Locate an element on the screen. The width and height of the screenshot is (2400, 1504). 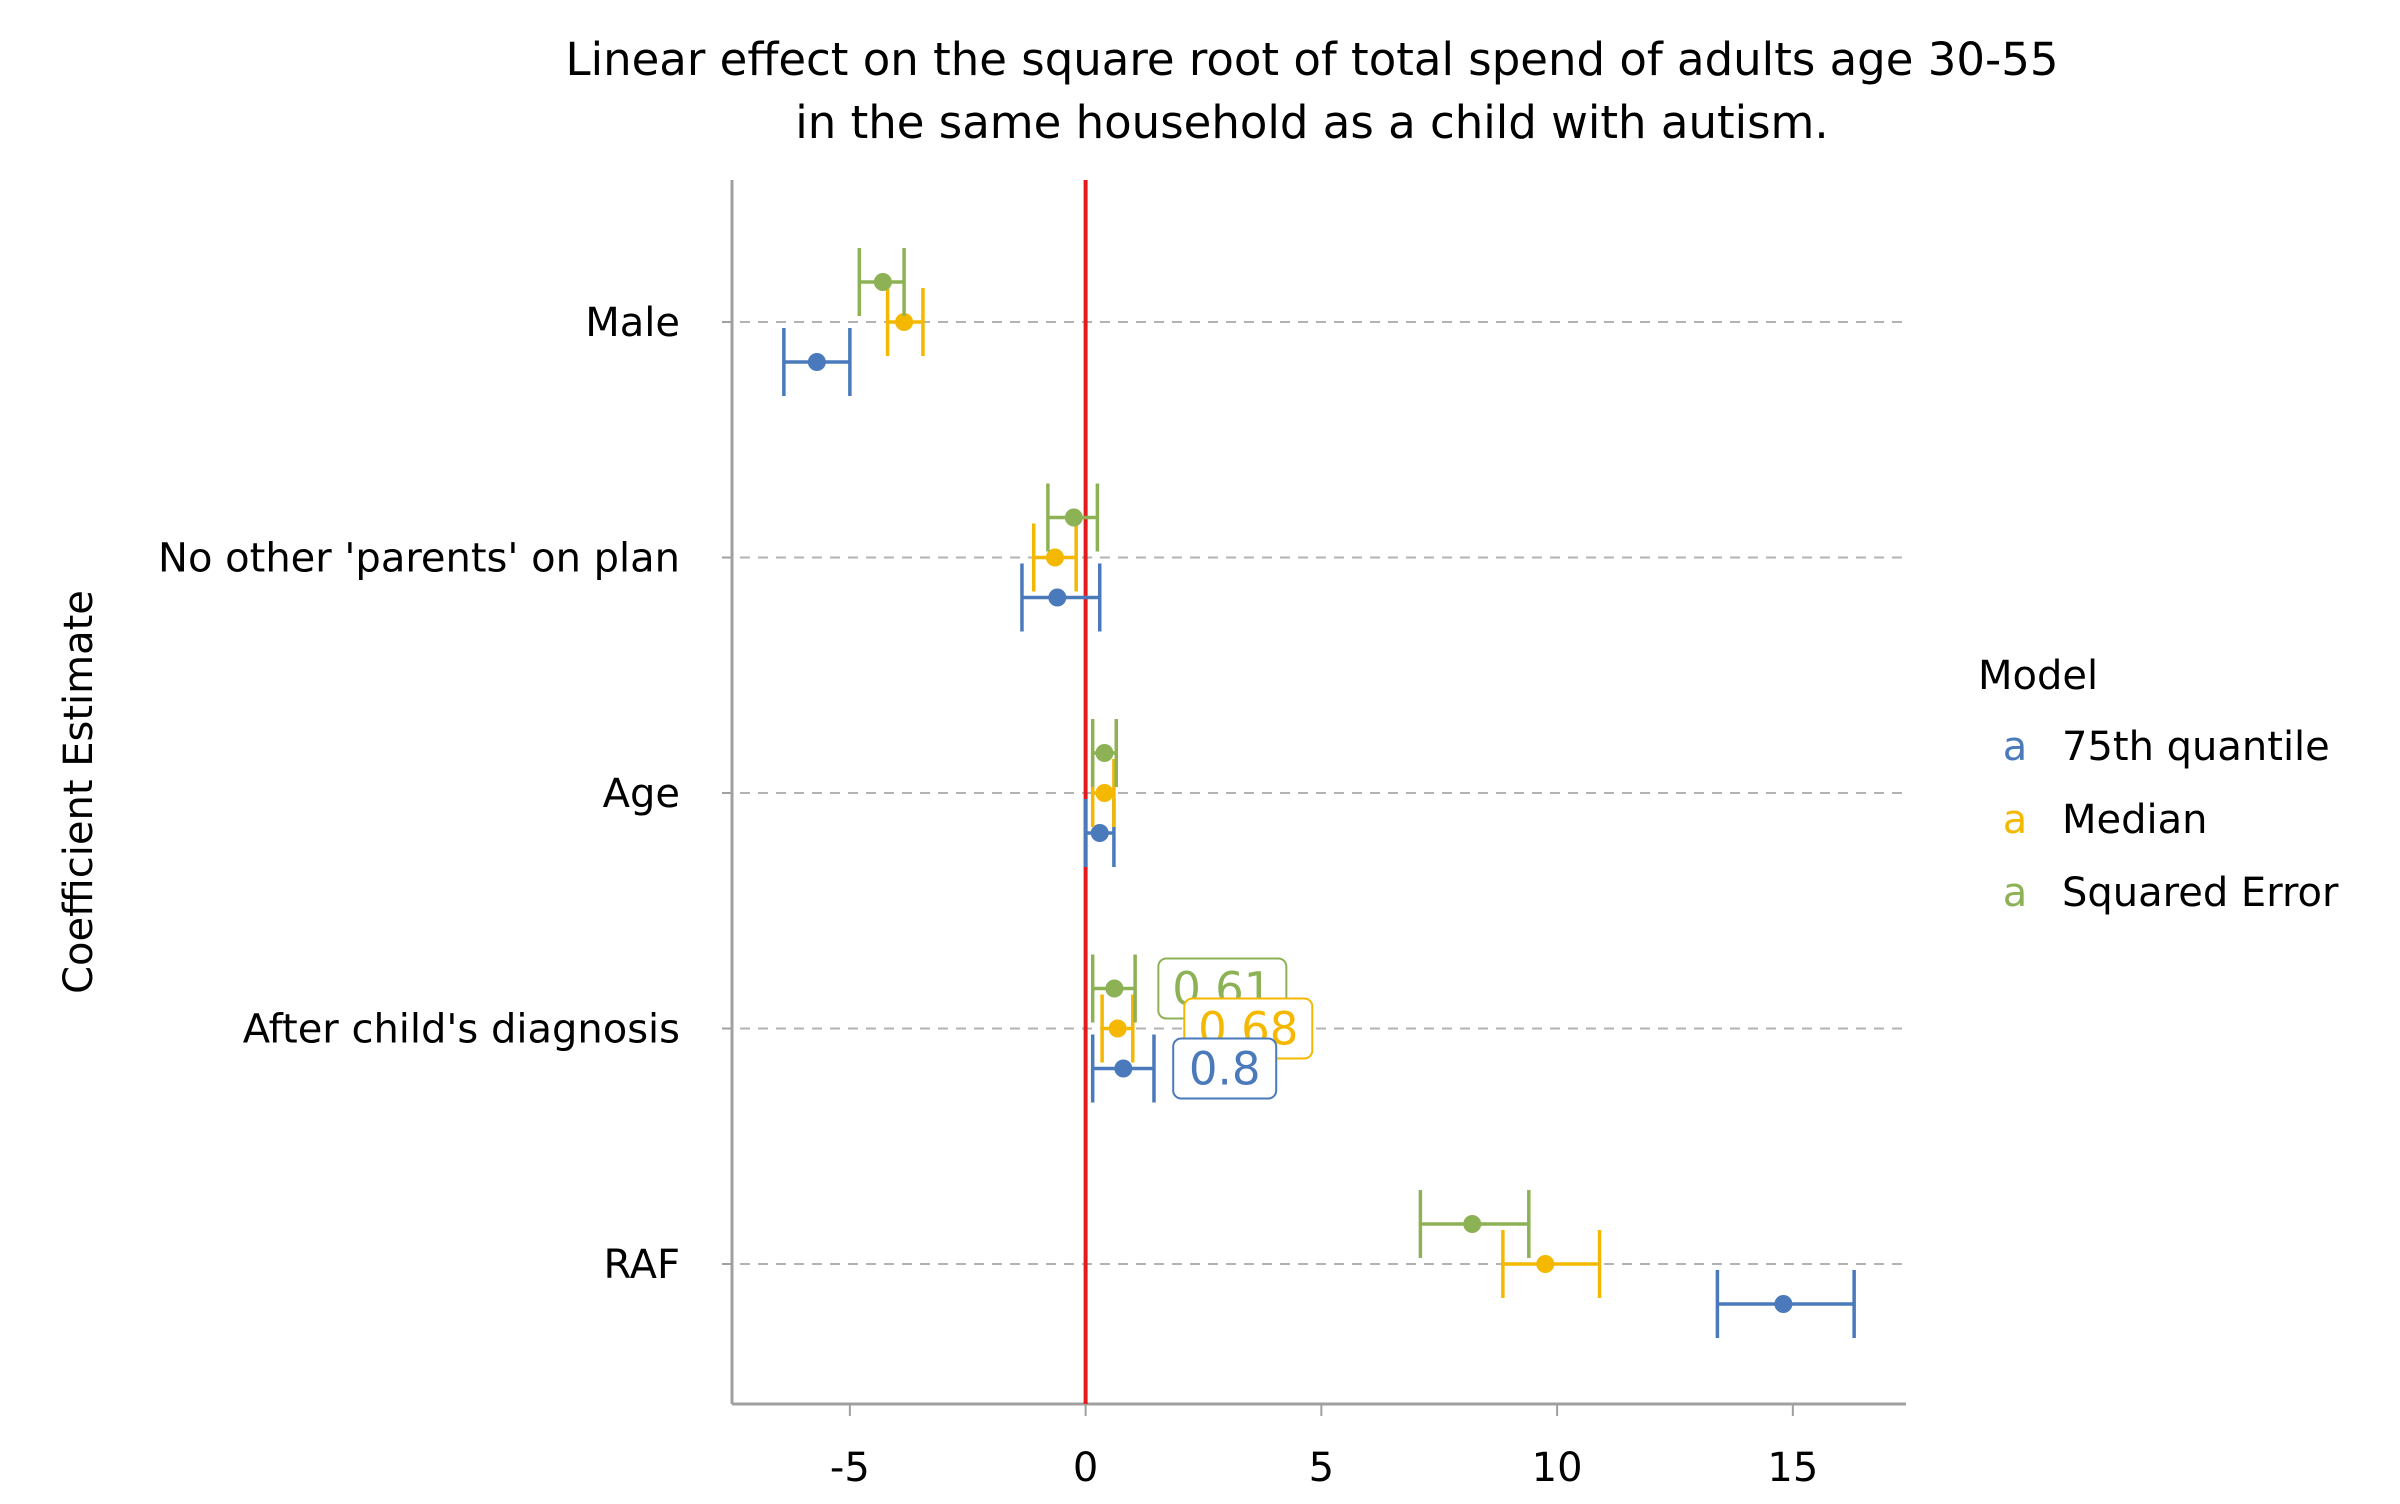
annotation-text: 0.8 is located at coordinates (1225, 1069).